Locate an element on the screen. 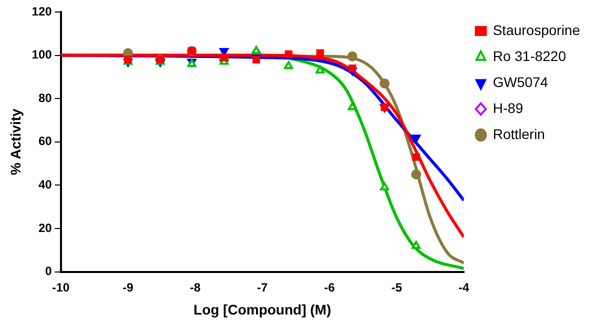 The width and height of the screenshot is (600, 323). x-tick-label: -8 is located at coordinates (195, 287).